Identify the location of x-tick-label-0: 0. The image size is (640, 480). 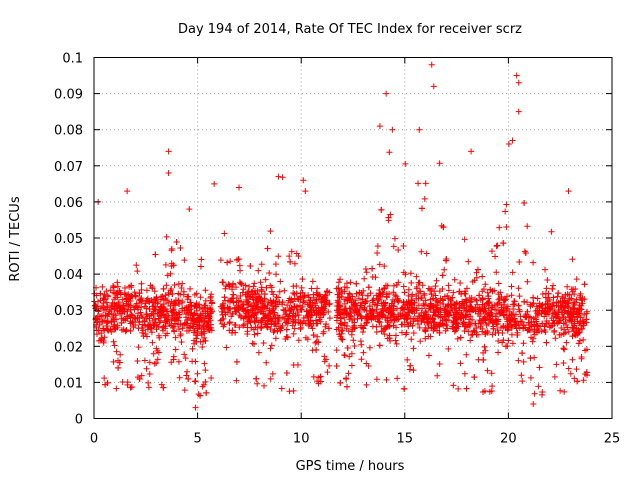
(94, 439).